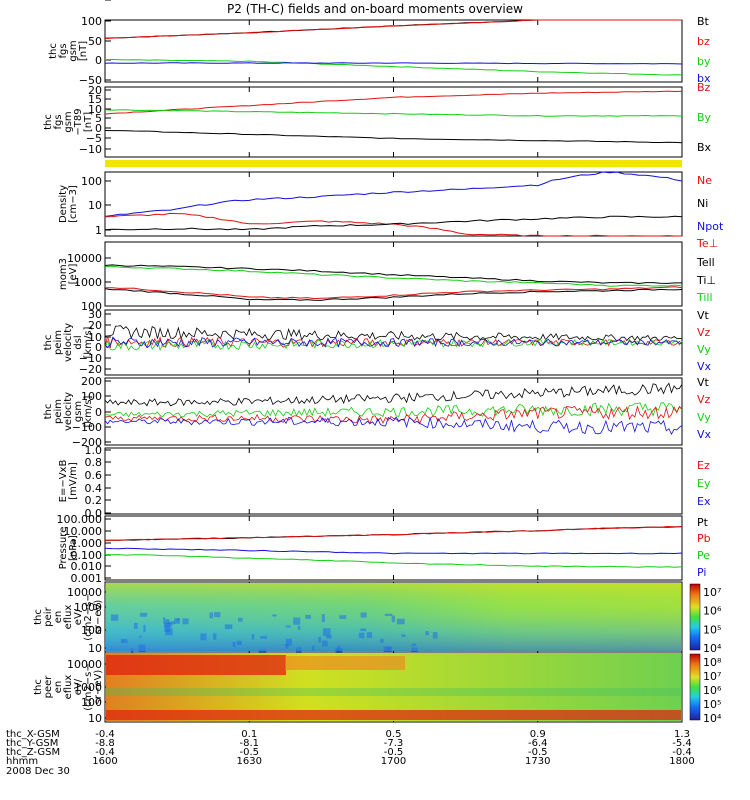 The width and height of the screenshot is (750, 800). What do you see at coordinates (704, 61) in the screenshot?
I see `legend-by: by` at bounding box center [704, 61].